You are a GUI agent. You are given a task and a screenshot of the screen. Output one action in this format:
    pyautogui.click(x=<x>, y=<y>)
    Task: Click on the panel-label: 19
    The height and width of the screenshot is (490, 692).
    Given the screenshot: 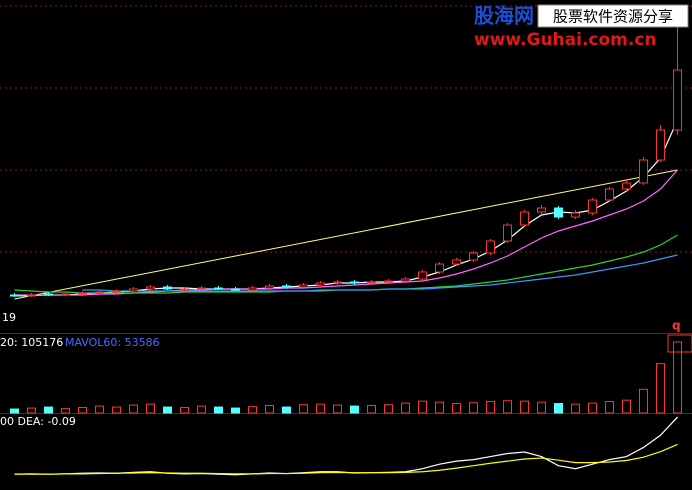 What is the action you would take?
    pyautogui.click(x=9, y=317)
    